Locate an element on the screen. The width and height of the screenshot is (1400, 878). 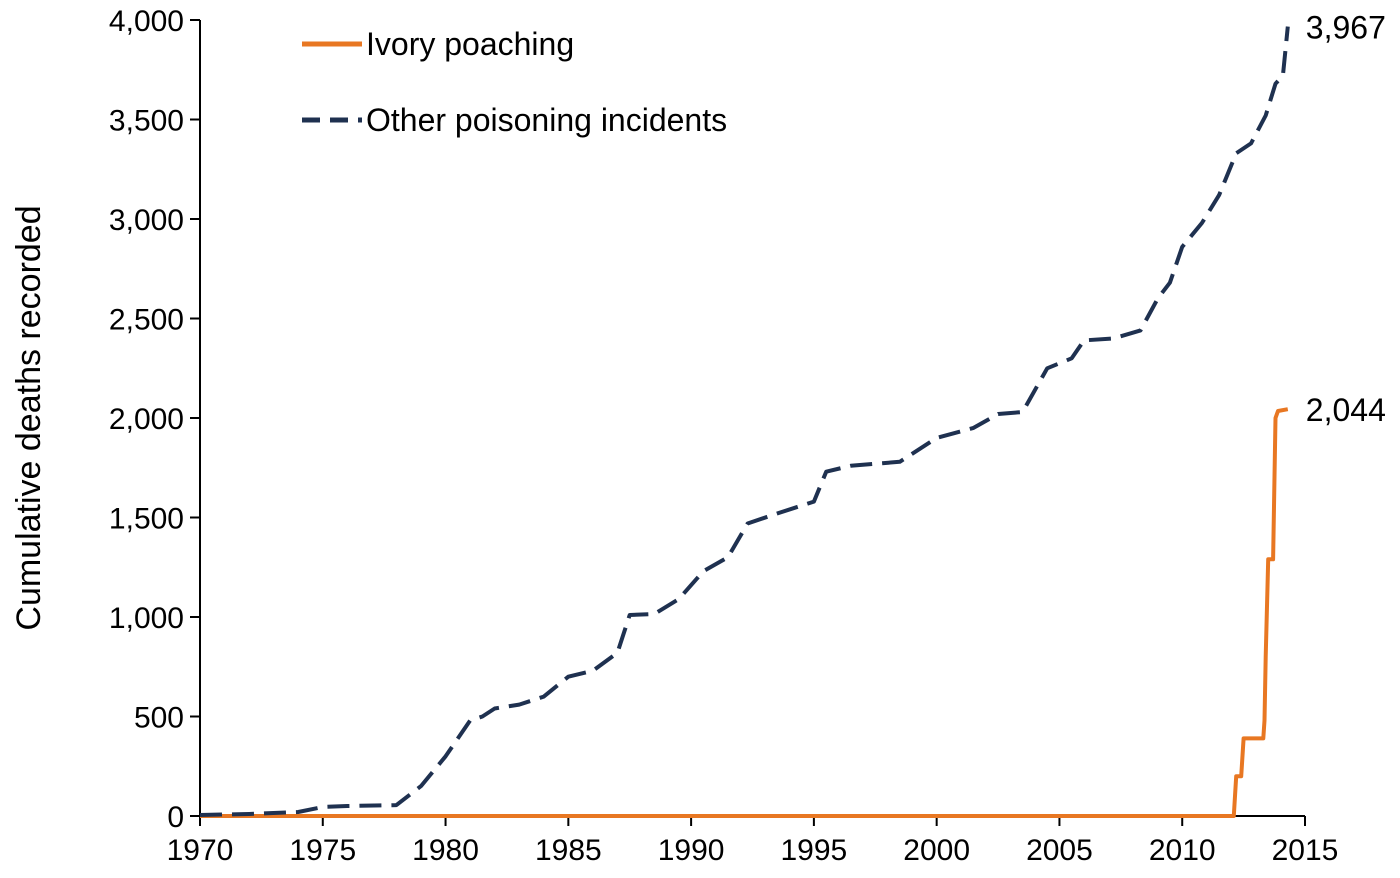
x-tick-label: 1980 is located at coordinates (445, 850).